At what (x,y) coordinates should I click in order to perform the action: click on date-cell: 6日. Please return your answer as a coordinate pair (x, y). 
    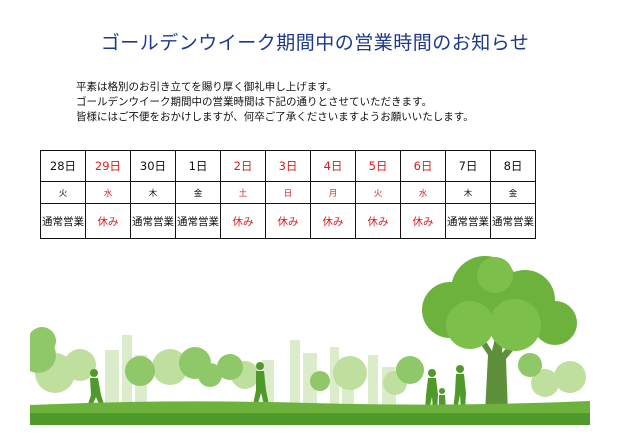
    Looking at the image, I should click on (423, 166).